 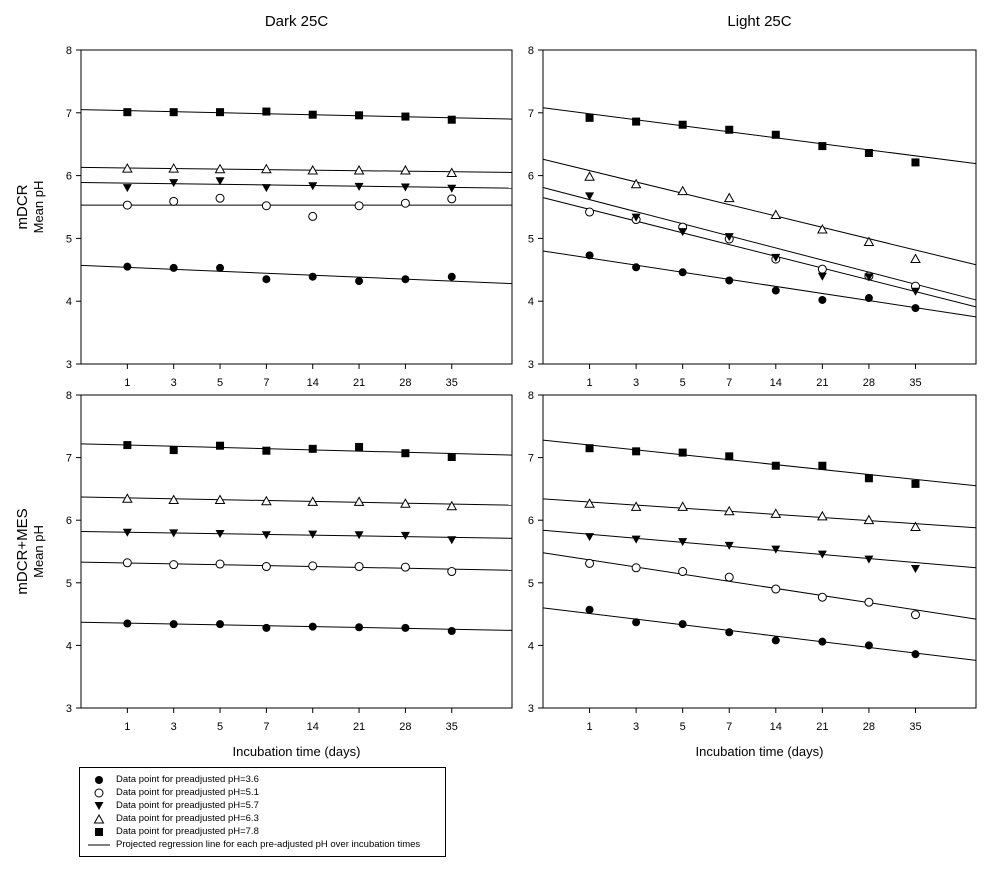 I want to click on y-tick-label: 7, so click(x=69, y=459).